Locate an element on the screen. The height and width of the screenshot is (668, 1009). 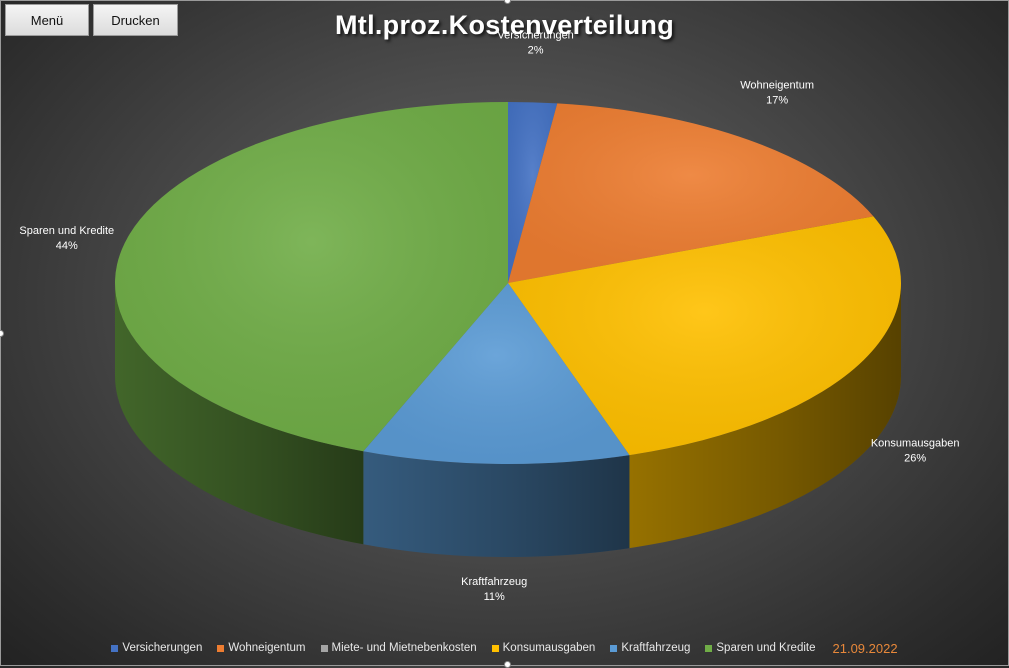
data-label-name-kraftfahrzeug: Kraftfahrzeug is located at coordinates (494, 582).